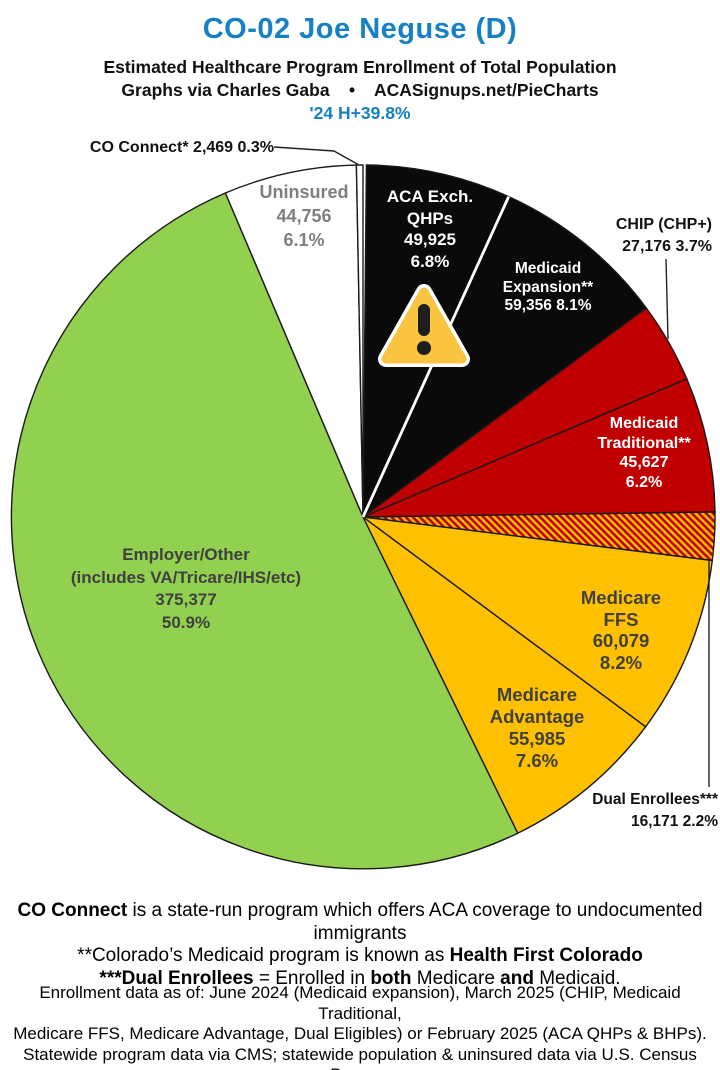 This screenshot has width=720, height=1070. I want to click on warning-icon, so click(424, 325).